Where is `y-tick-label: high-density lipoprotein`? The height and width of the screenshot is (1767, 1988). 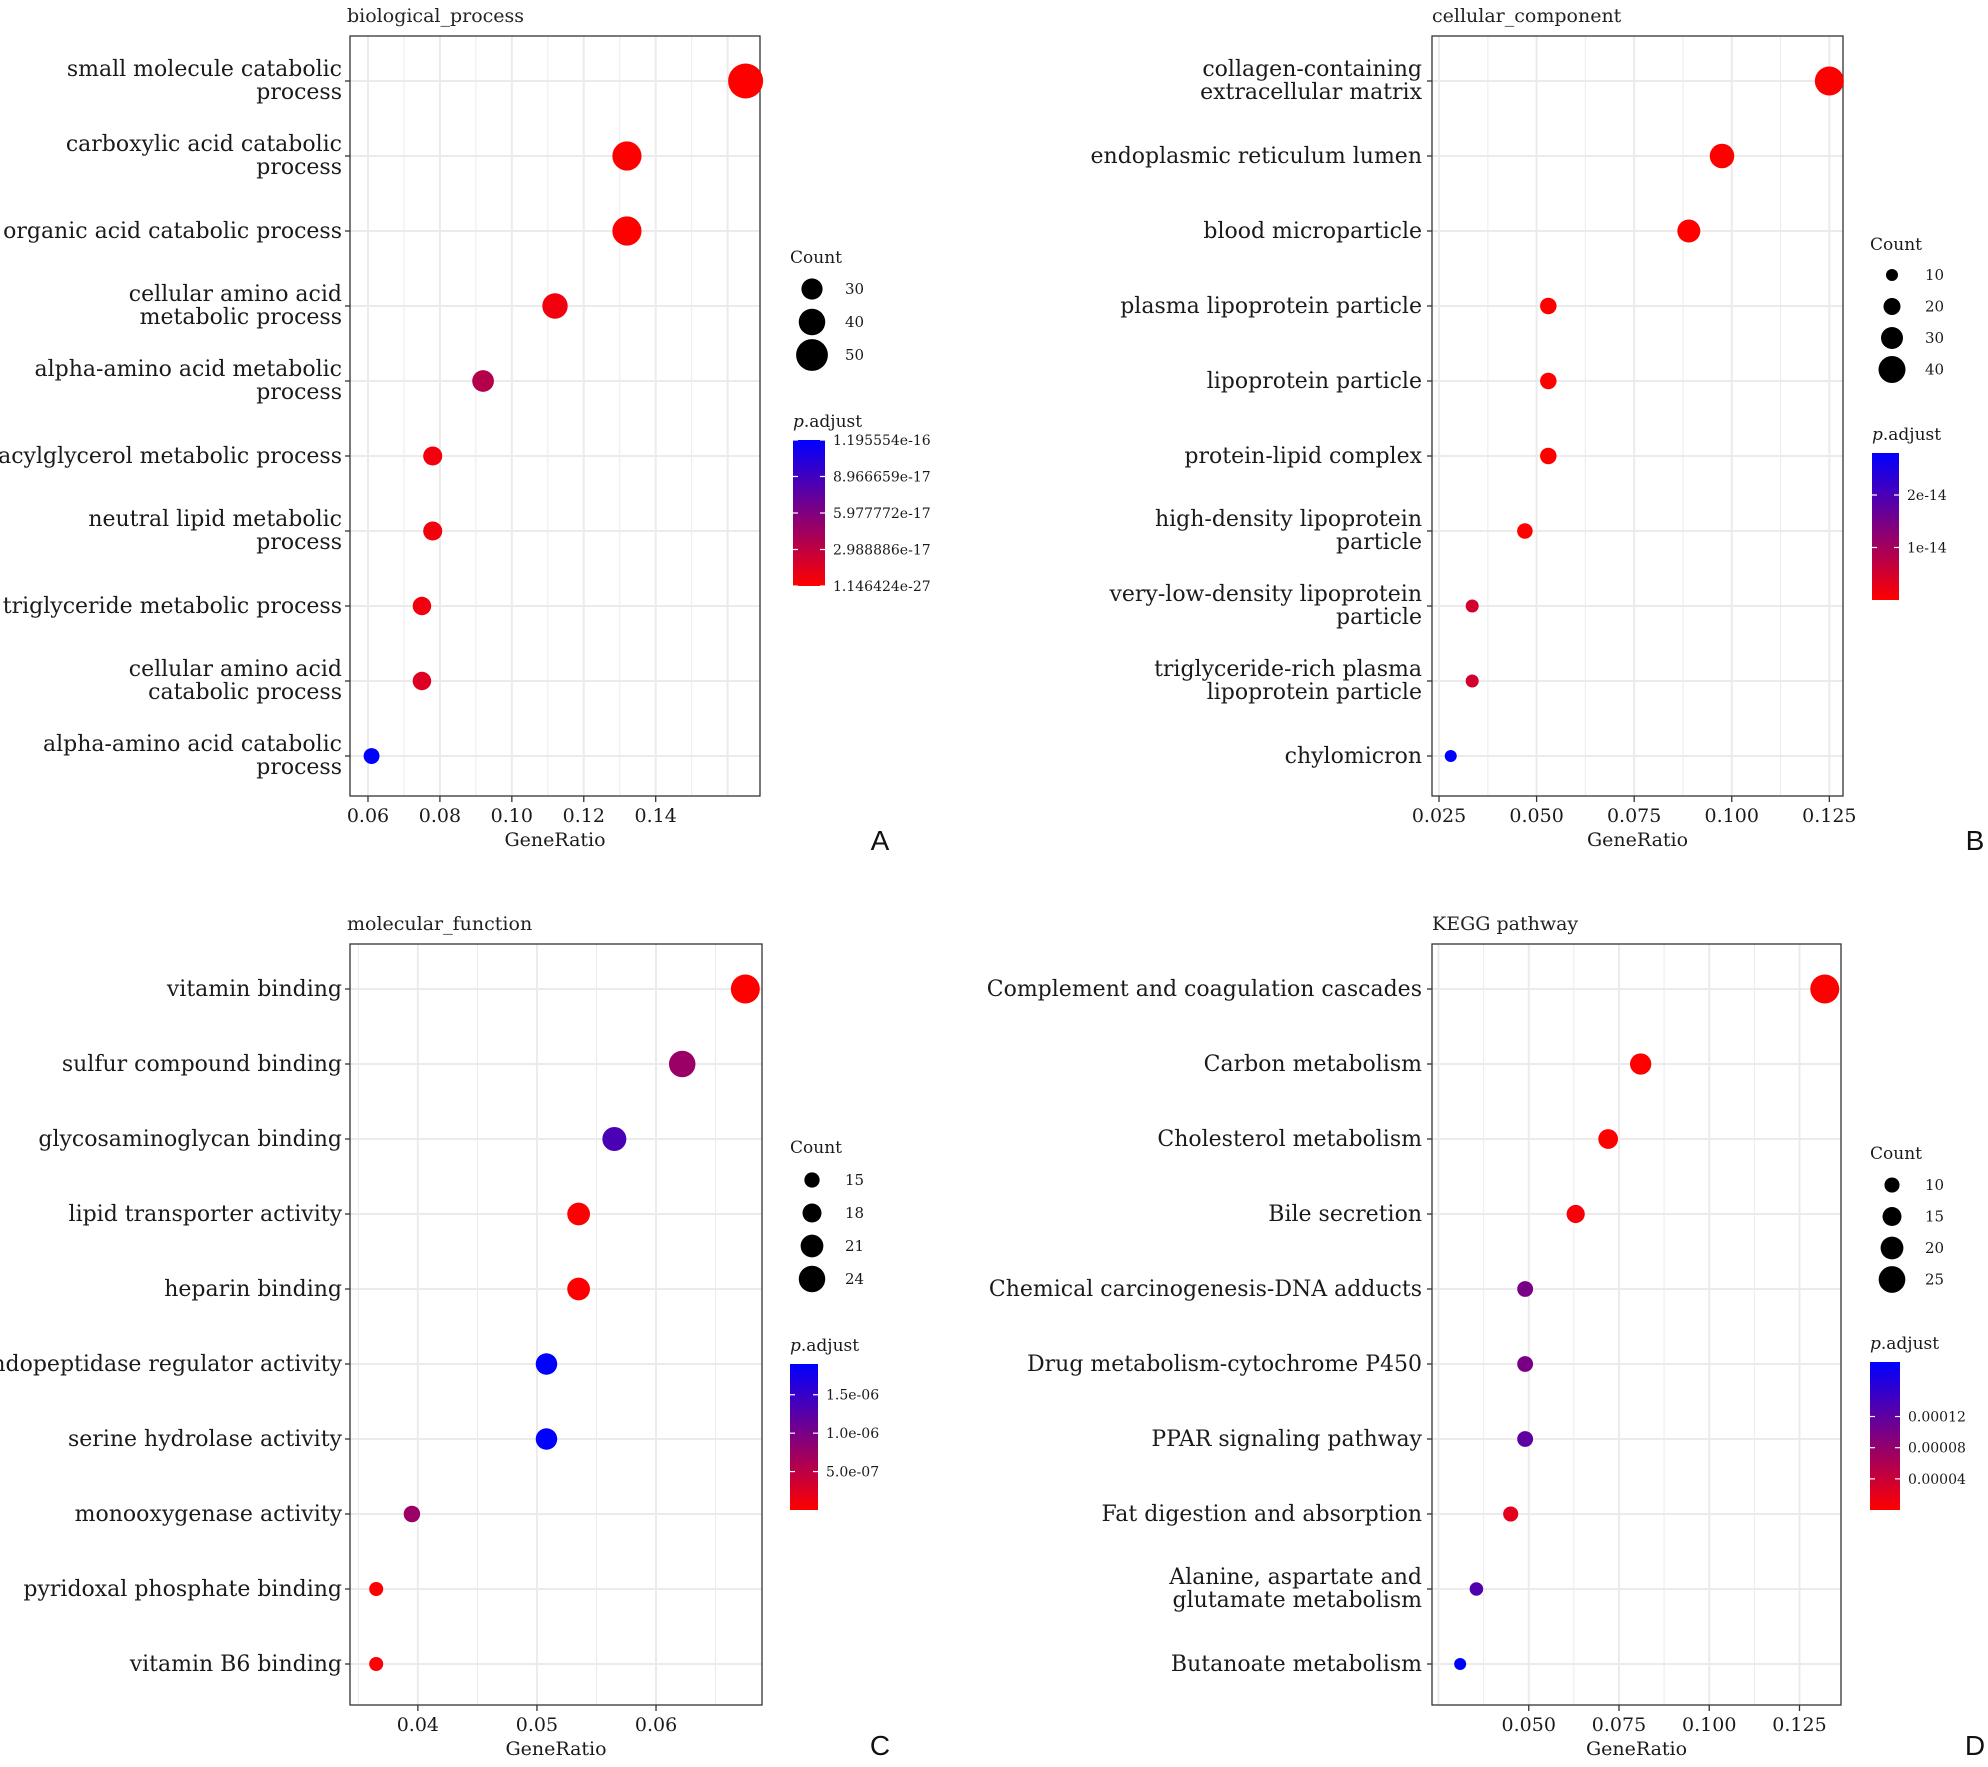 y-tick-label: high-density lipoprotein is located at coordinates (1288, 519).